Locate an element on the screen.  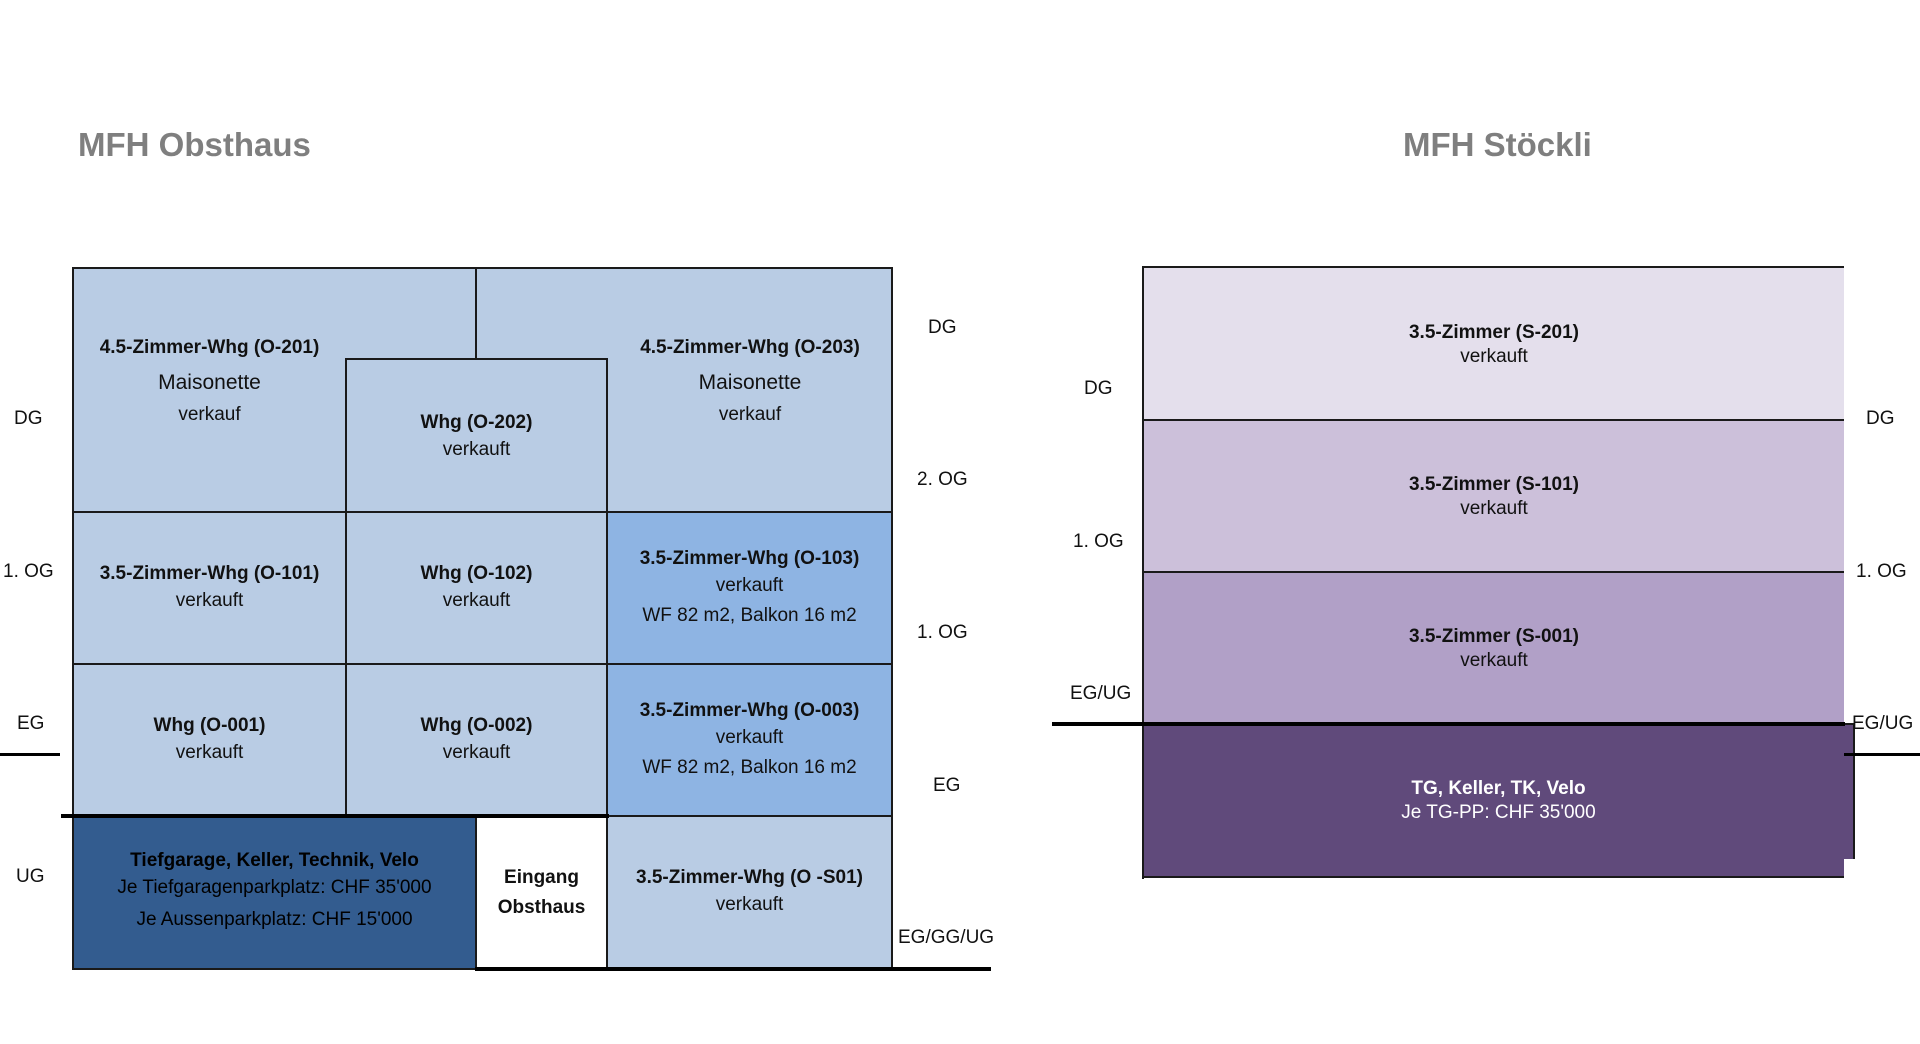
unit-s101-status: verkauft is located at coordinates (1494, 508).